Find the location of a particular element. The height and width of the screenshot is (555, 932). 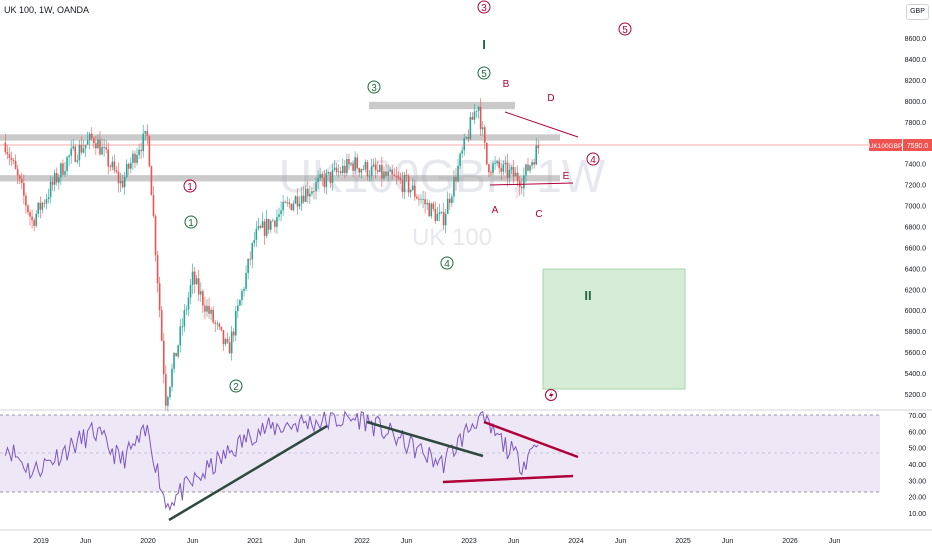

wave-label-1-green: 1 is located at coordinates (191, 223).